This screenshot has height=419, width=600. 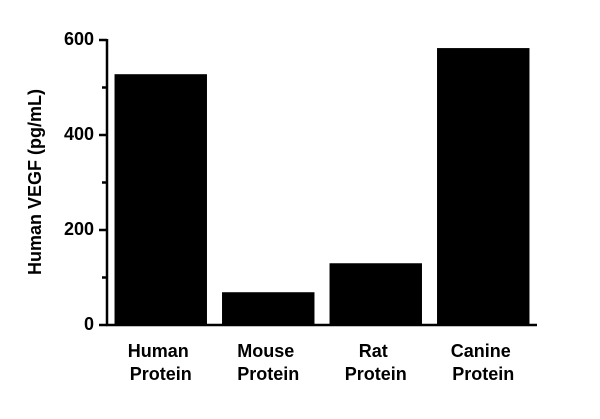 What do you see at coordinates (161, 362) in the screenshot?
I see `x-tick-label: Human Protein` at bounding box center [161, 362].